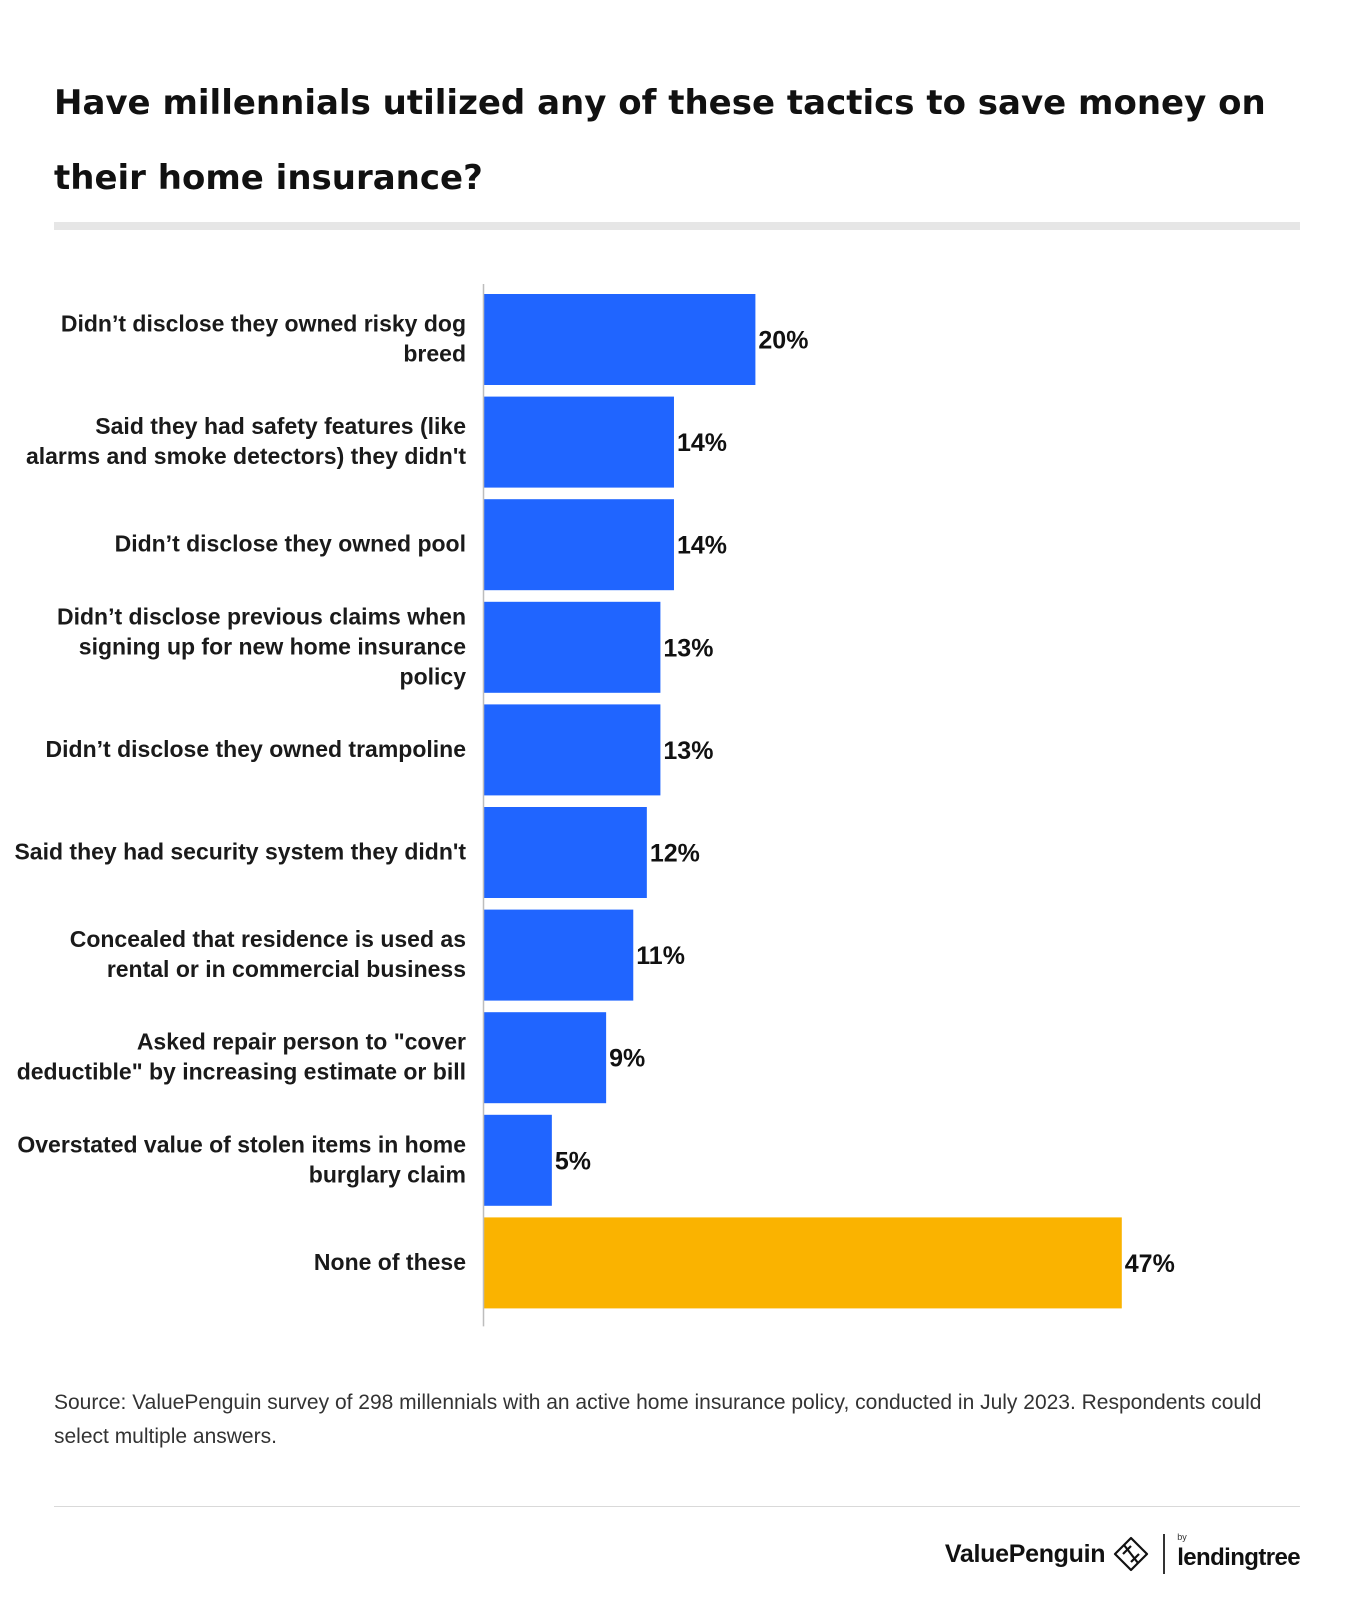 The image size is (1350, 1600). I want to click on bar-value-label: 12%, so click(675, 854).